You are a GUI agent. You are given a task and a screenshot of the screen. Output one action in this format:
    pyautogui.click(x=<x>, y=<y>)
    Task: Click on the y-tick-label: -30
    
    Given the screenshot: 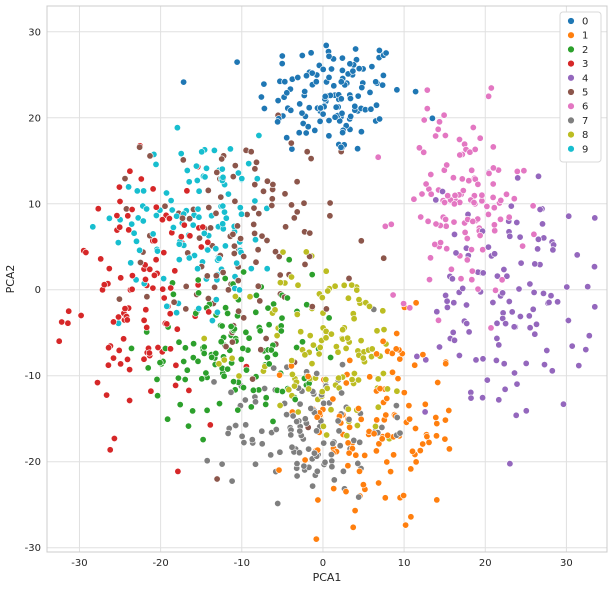 What is the action you would take?
    pyautogui.click(x=33, y=548)
    